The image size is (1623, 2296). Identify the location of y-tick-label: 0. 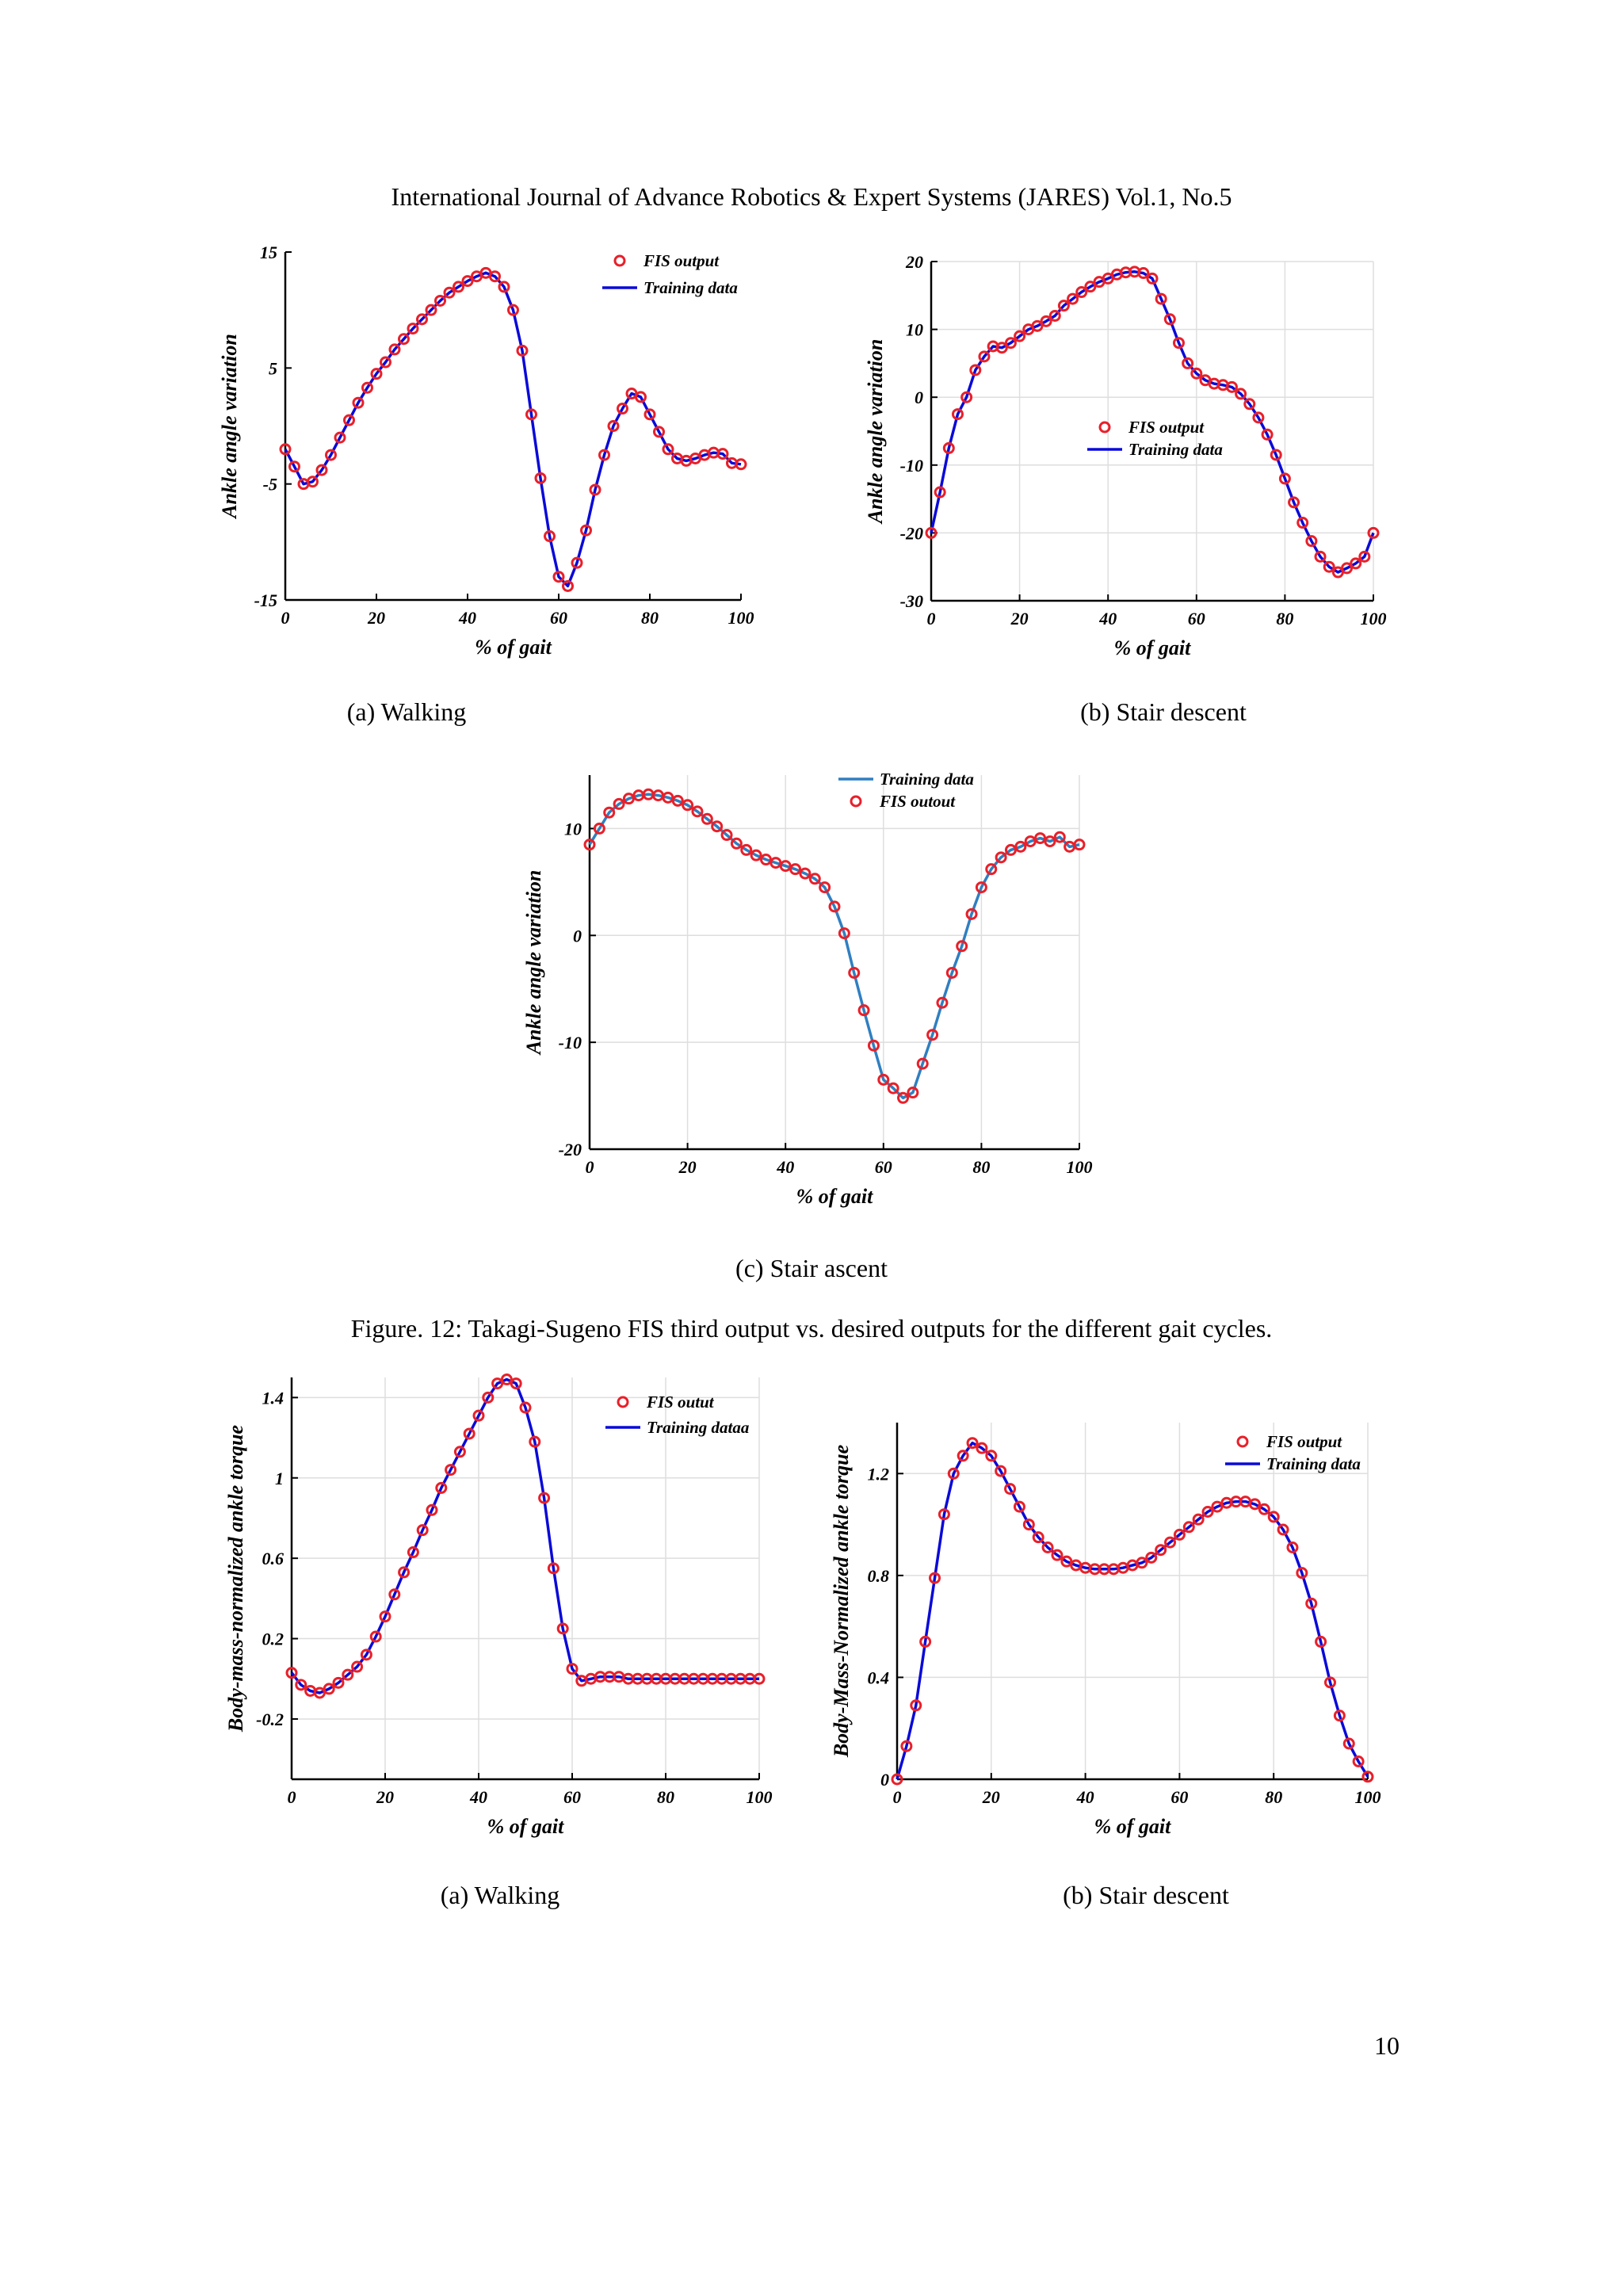
(919, 397).